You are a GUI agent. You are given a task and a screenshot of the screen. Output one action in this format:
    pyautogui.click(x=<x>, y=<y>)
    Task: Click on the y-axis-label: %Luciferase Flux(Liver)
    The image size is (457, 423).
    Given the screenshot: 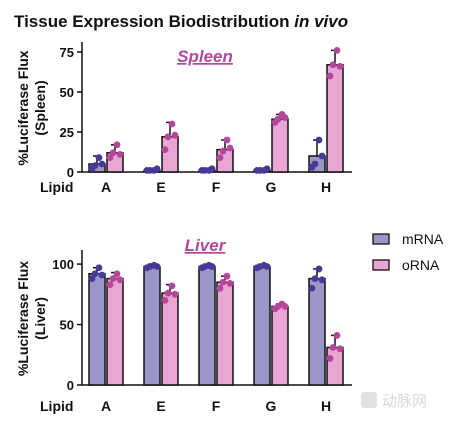 What is the action you would take?
    pyautogui.click(x=31, y=318)
    